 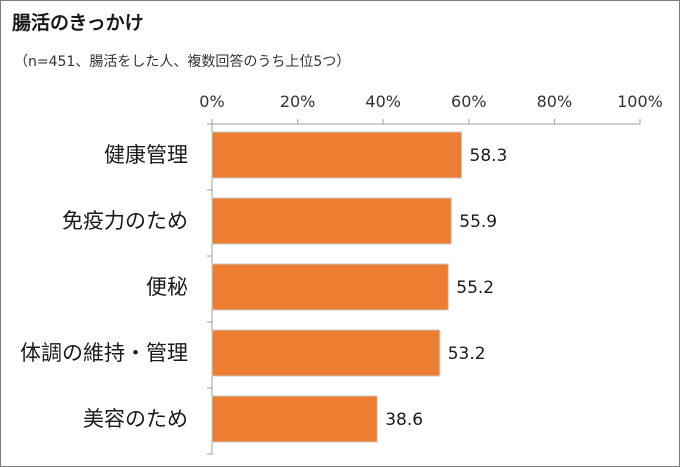 I want to click on data-label: 55.9, so click(x=478, y=222).